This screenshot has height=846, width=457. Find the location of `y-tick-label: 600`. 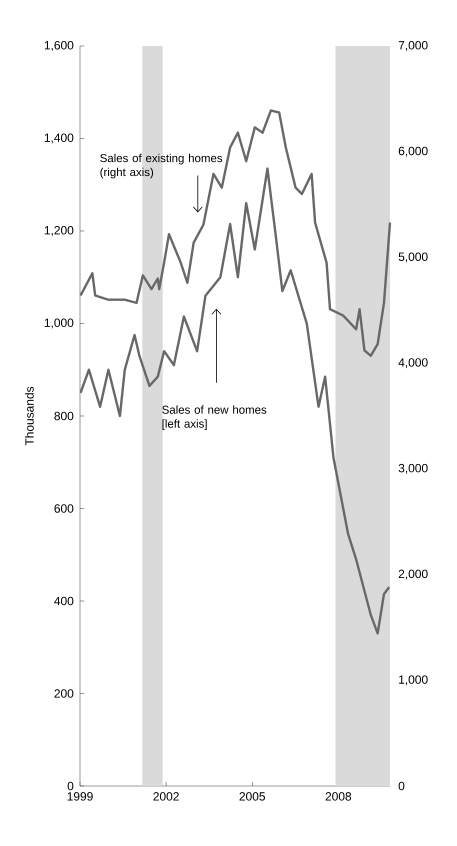

y-tick-label: 600 is located at coordinates (64, 508).